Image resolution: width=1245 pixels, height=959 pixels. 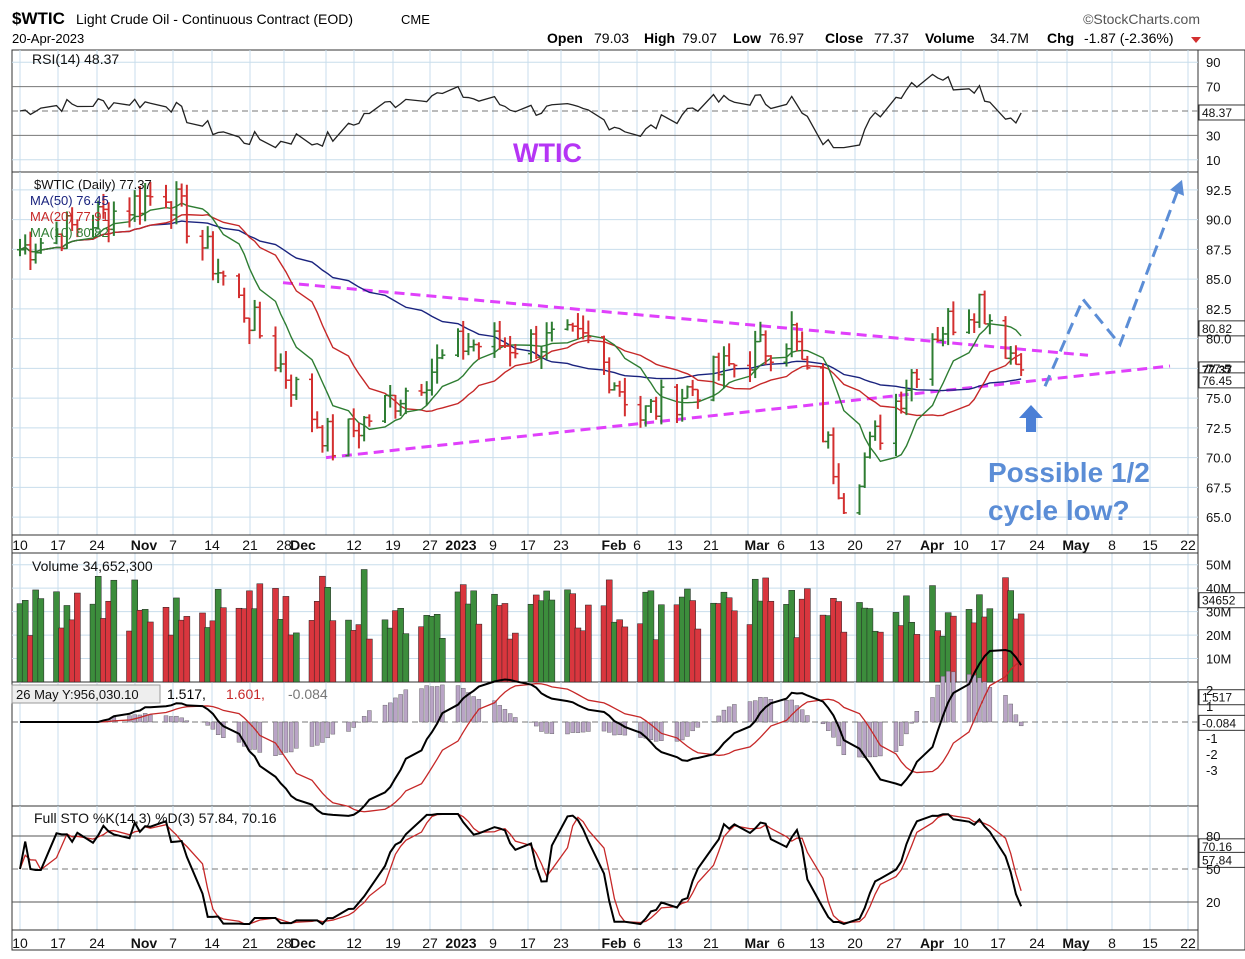 I want to click on date-tick-top: 8, so click(x=1112, y=545).